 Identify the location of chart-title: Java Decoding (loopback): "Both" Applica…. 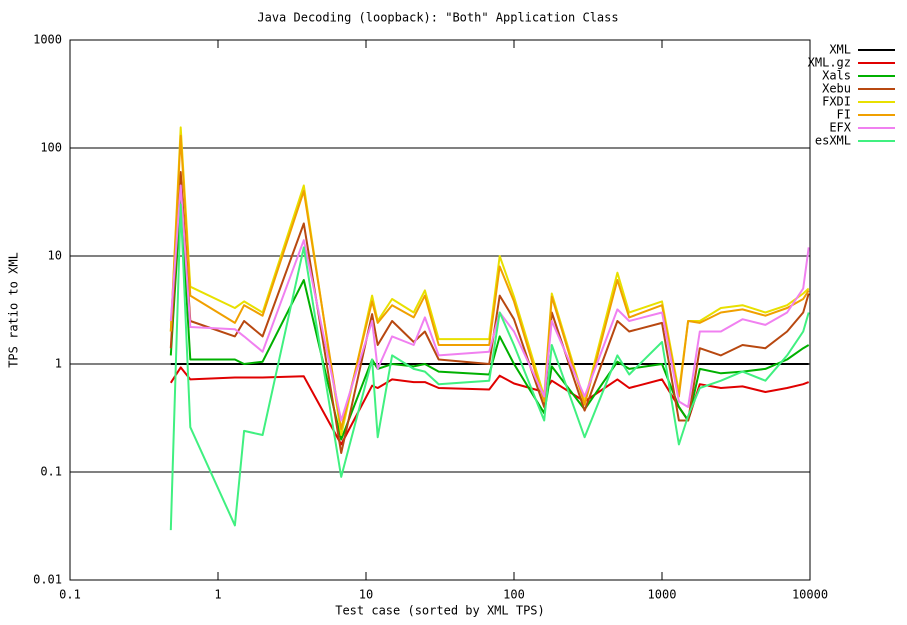
(437, 18).